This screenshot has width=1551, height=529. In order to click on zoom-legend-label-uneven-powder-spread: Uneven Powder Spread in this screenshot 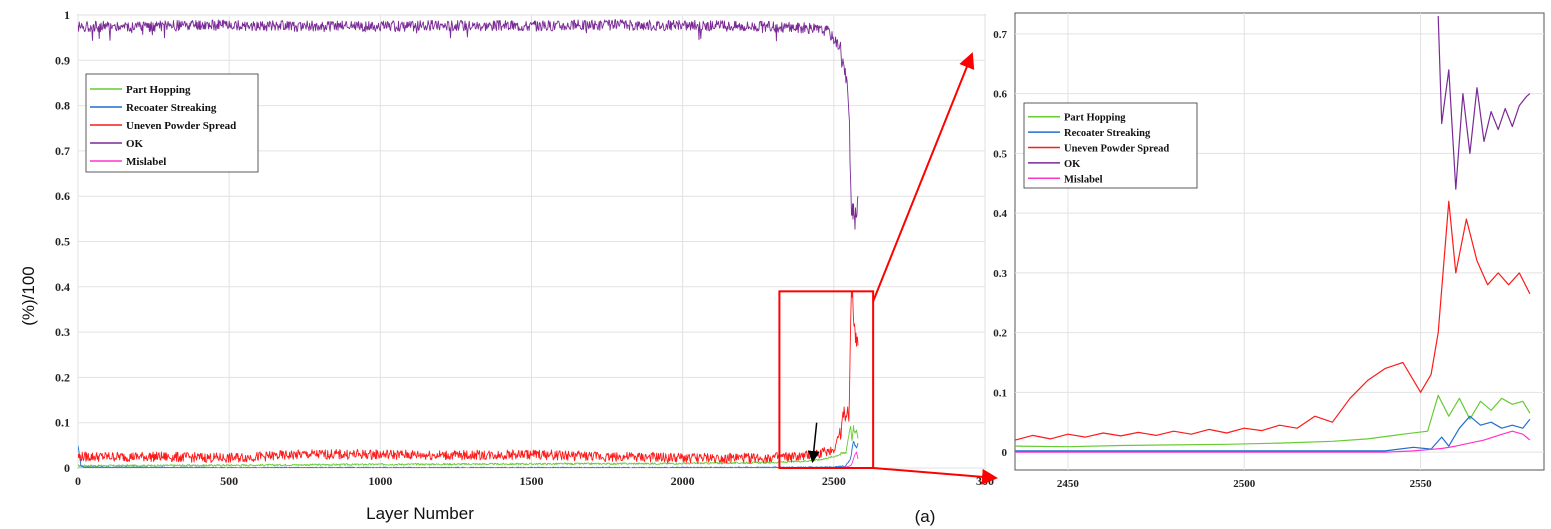, I will do `click(1116, 149)`.